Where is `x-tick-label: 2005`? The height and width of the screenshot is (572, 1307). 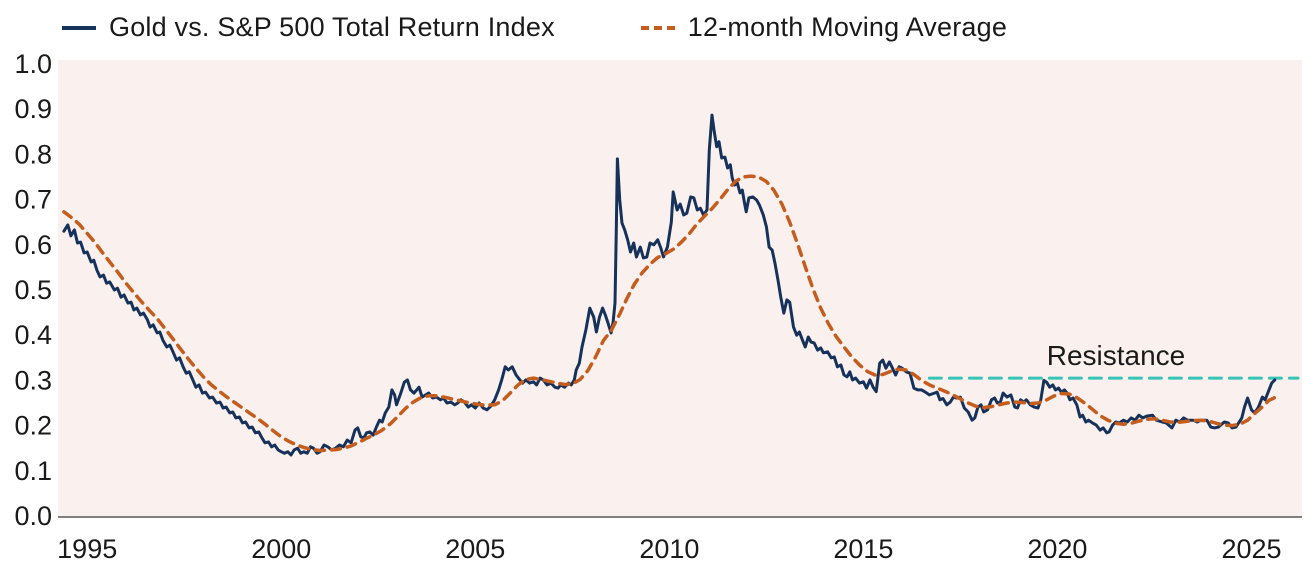
x-tick-label: 2005 is located at coordinates (475, 549).